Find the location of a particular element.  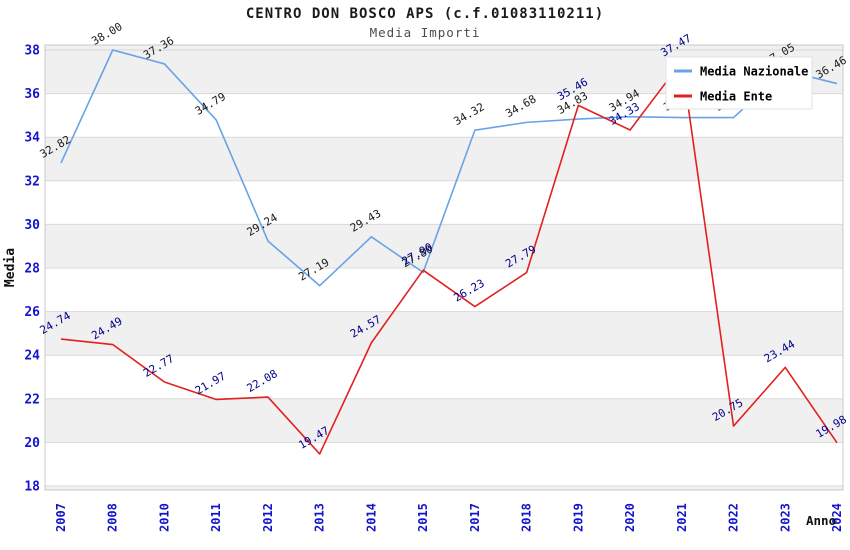

legend-label: Media Ente is located at coordinates (736, 97).